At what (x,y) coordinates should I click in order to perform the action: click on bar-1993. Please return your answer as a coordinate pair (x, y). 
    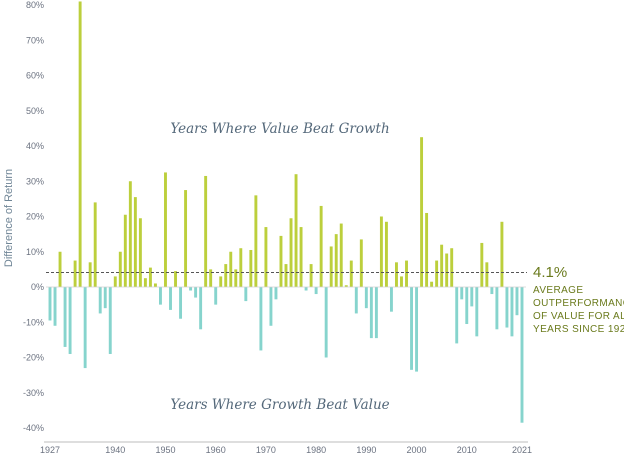
    Looking at the image, I should click on (381, 251).